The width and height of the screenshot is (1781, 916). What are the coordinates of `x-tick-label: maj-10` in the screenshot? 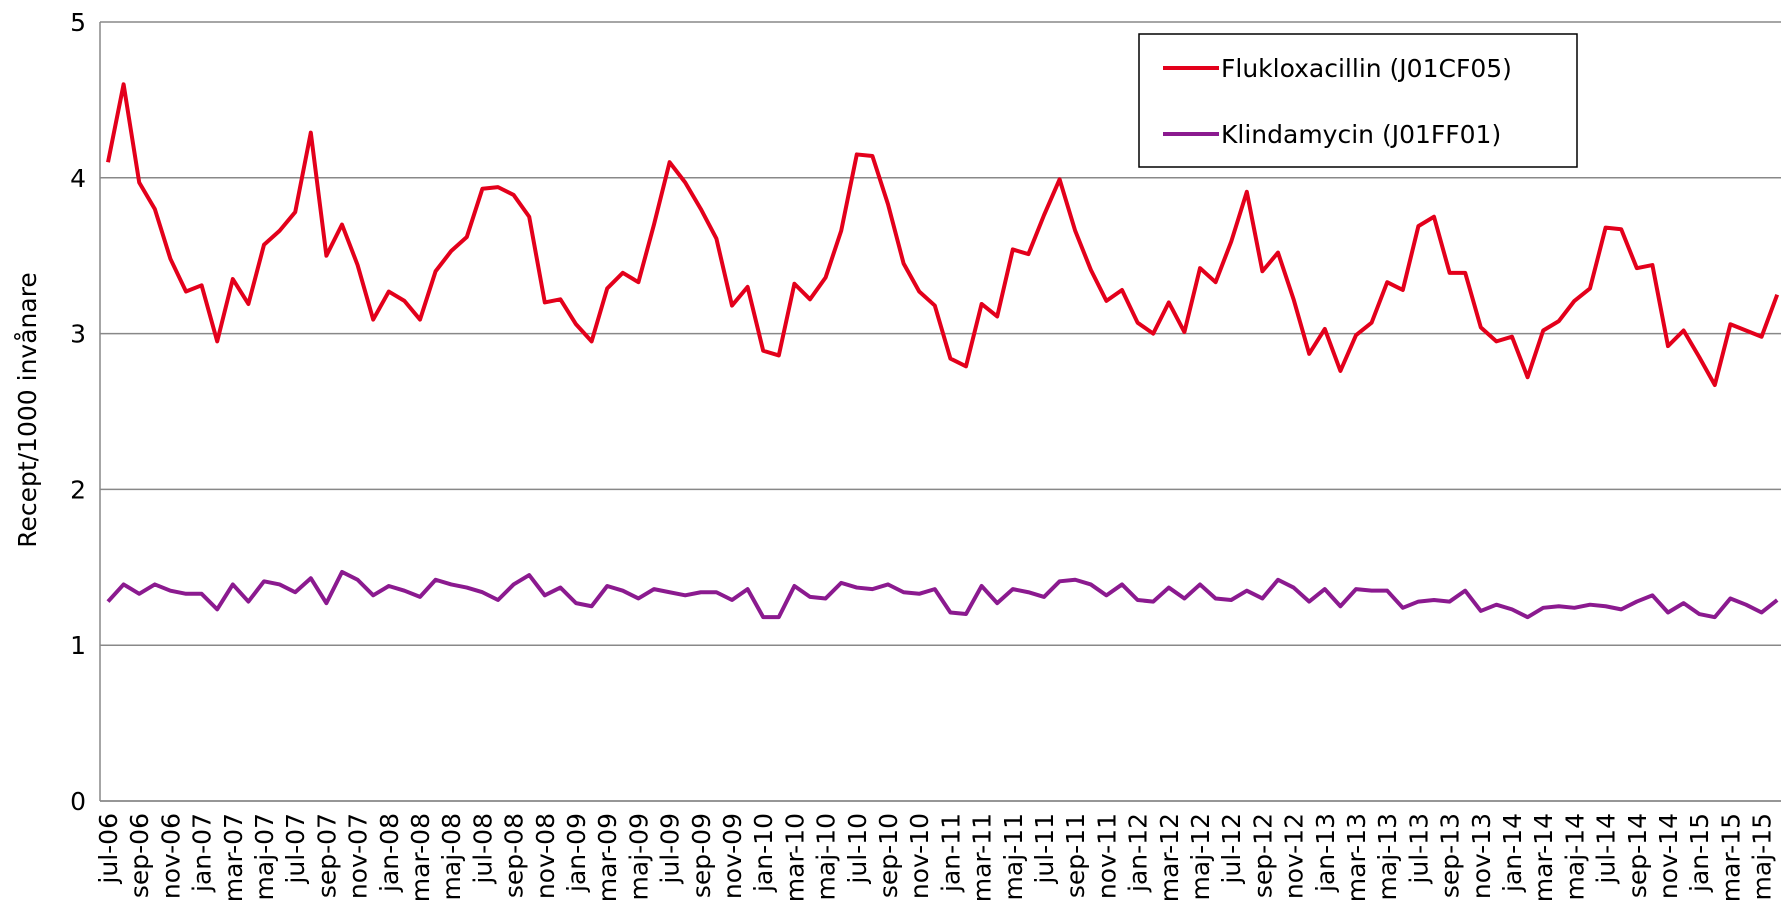 It's located at (826, 856).